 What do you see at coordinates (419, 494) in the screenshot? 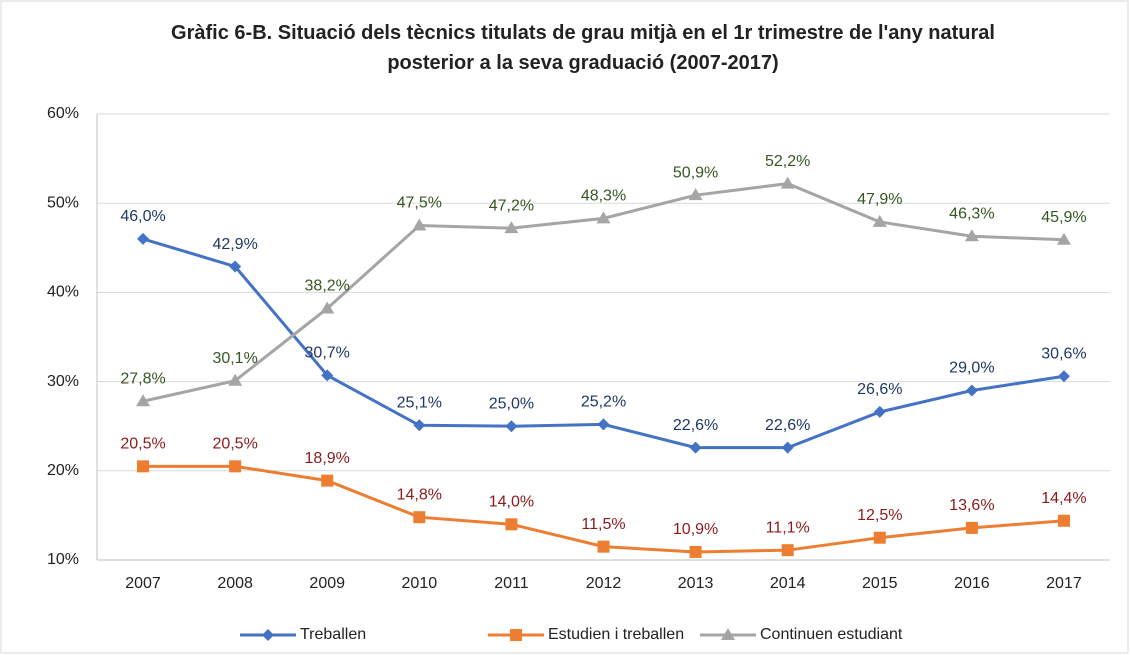
I see `data-label: 14,8%` at bounding box center [419, 494].